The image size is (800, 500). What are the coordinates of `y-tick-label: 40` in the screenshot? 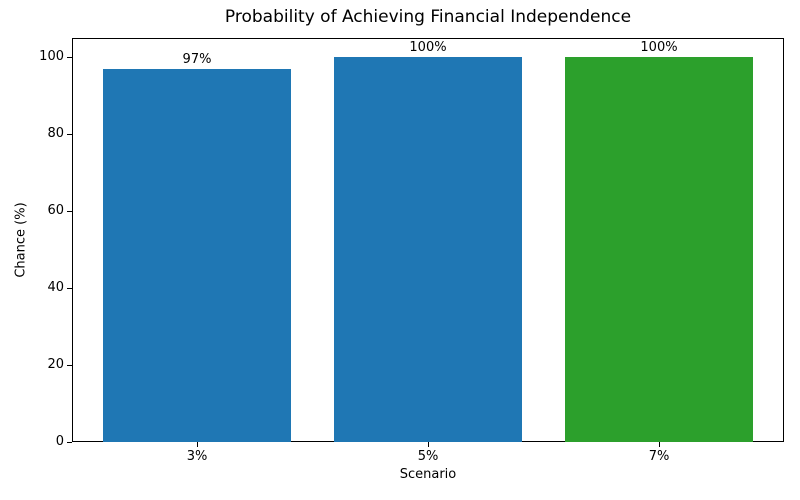 It's located at (55, 288).